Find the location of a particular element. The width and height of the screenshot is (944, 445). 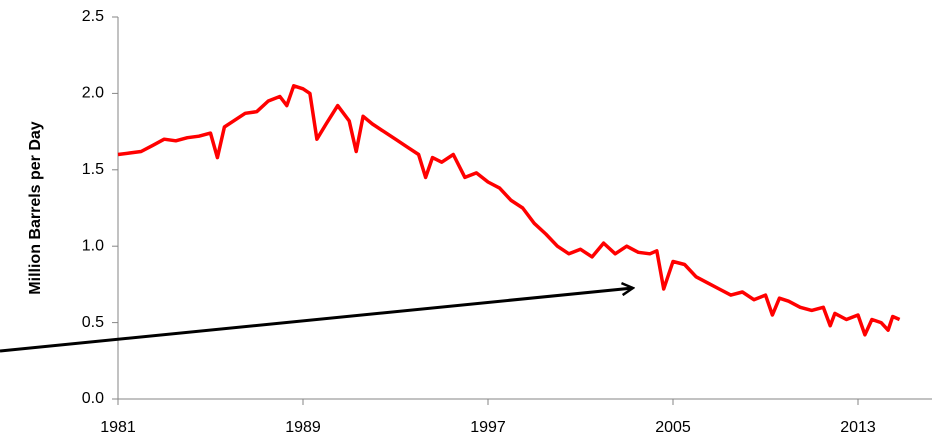

y-tick-label: 2.0 is located at coordinates (93, 93).